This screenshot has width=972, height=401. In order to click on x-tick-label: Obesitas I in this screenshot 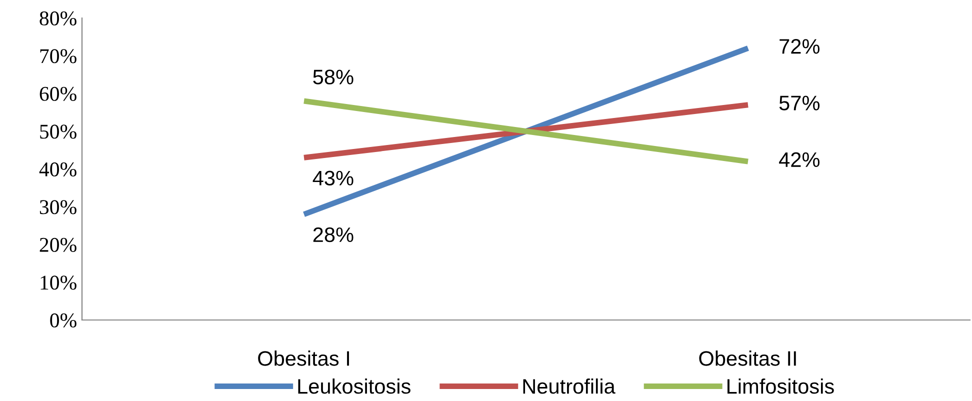, I will do `click(303, 358)`.